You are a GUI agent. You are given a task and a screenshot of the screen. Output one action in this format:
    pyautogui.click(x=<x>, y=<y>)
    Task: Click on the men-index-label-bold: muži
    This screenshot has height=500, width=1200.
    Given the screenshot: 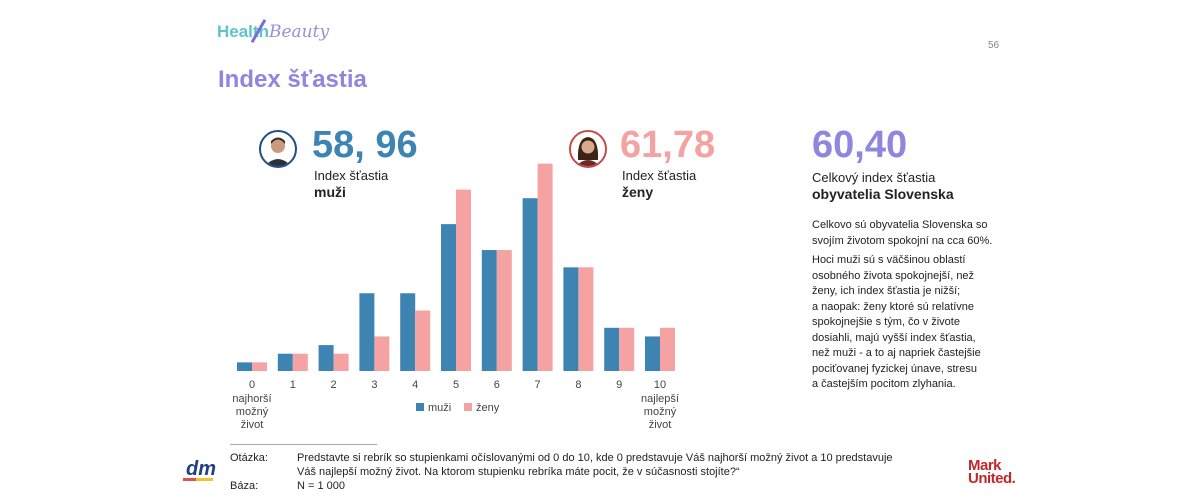 What is the action you would take?
    pyautogui.click(x=330, y=192)
    